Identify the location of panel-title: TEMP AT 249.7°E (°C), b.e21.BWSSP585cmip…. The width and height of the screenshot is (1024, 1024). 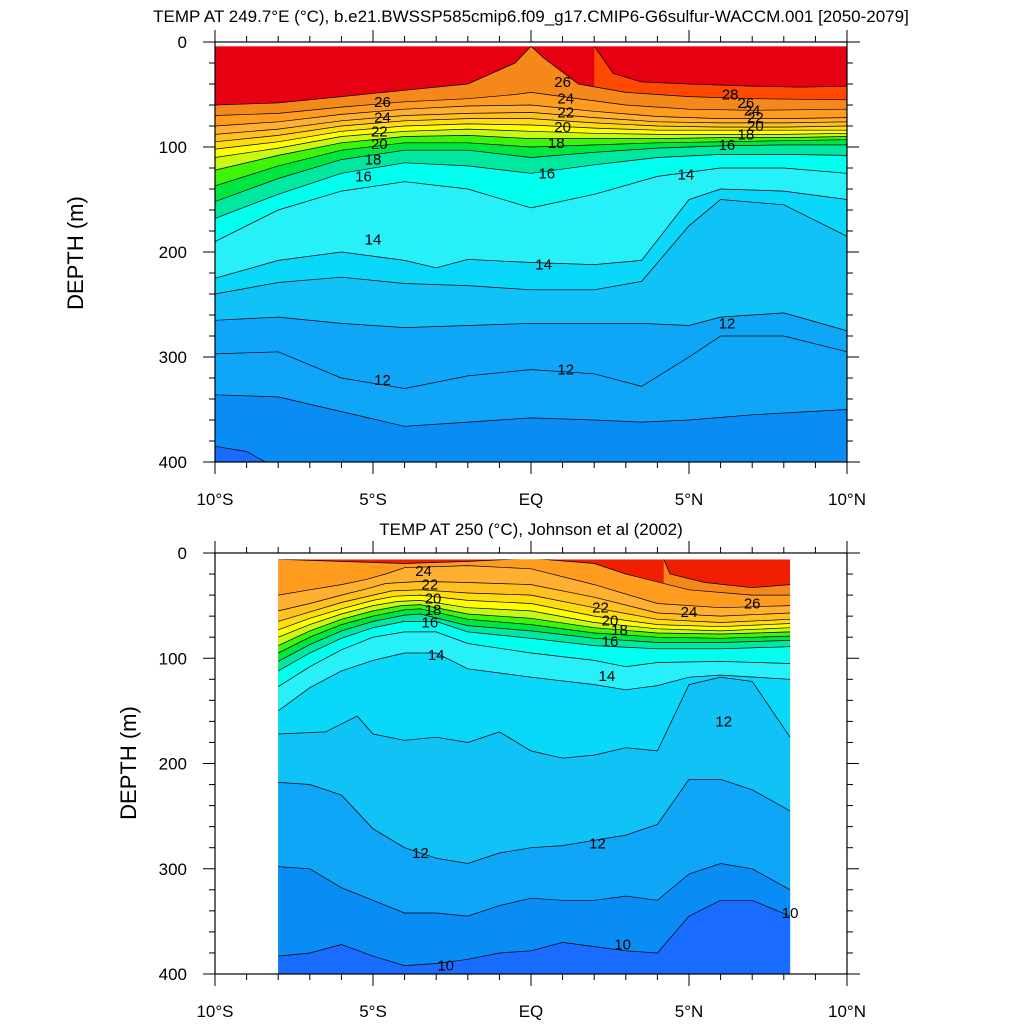
(531, 16).